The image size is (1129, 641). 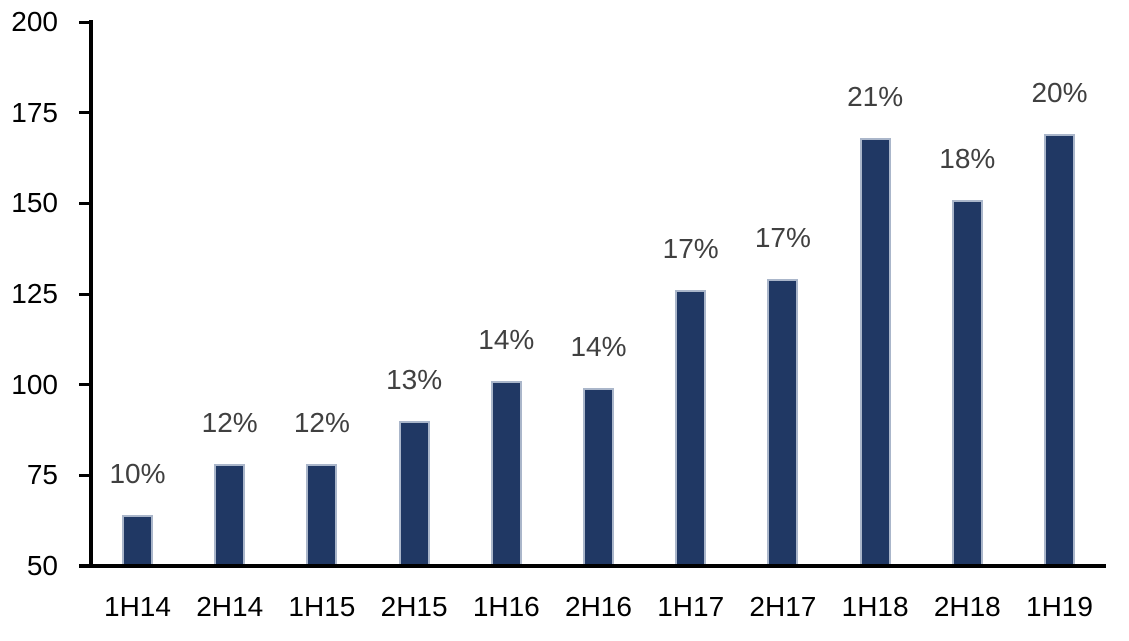 I want to click on y-axis-tick-label: 175, so click(x=34, y=112).